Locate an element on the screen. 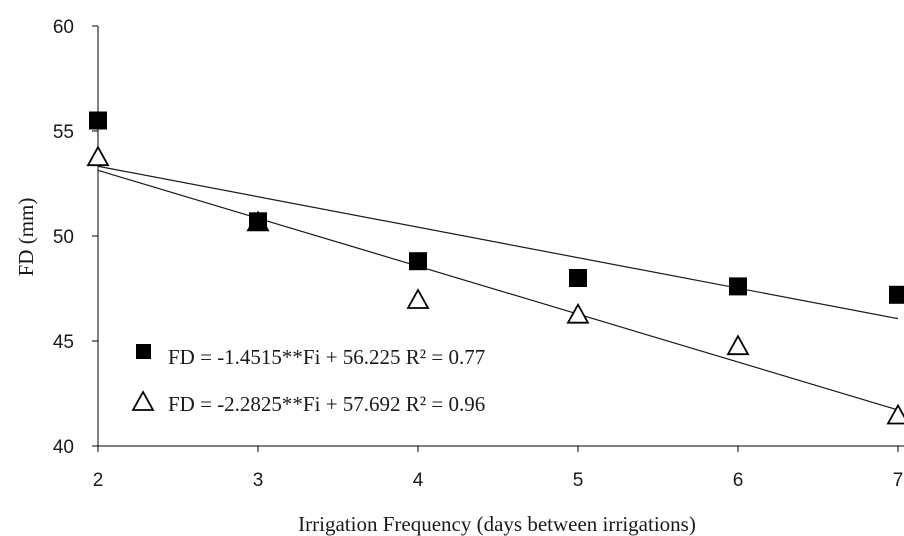 The width and height of the screenshot is (904, 536). x-tick-label: 7 is located at coordinates (898, 480).